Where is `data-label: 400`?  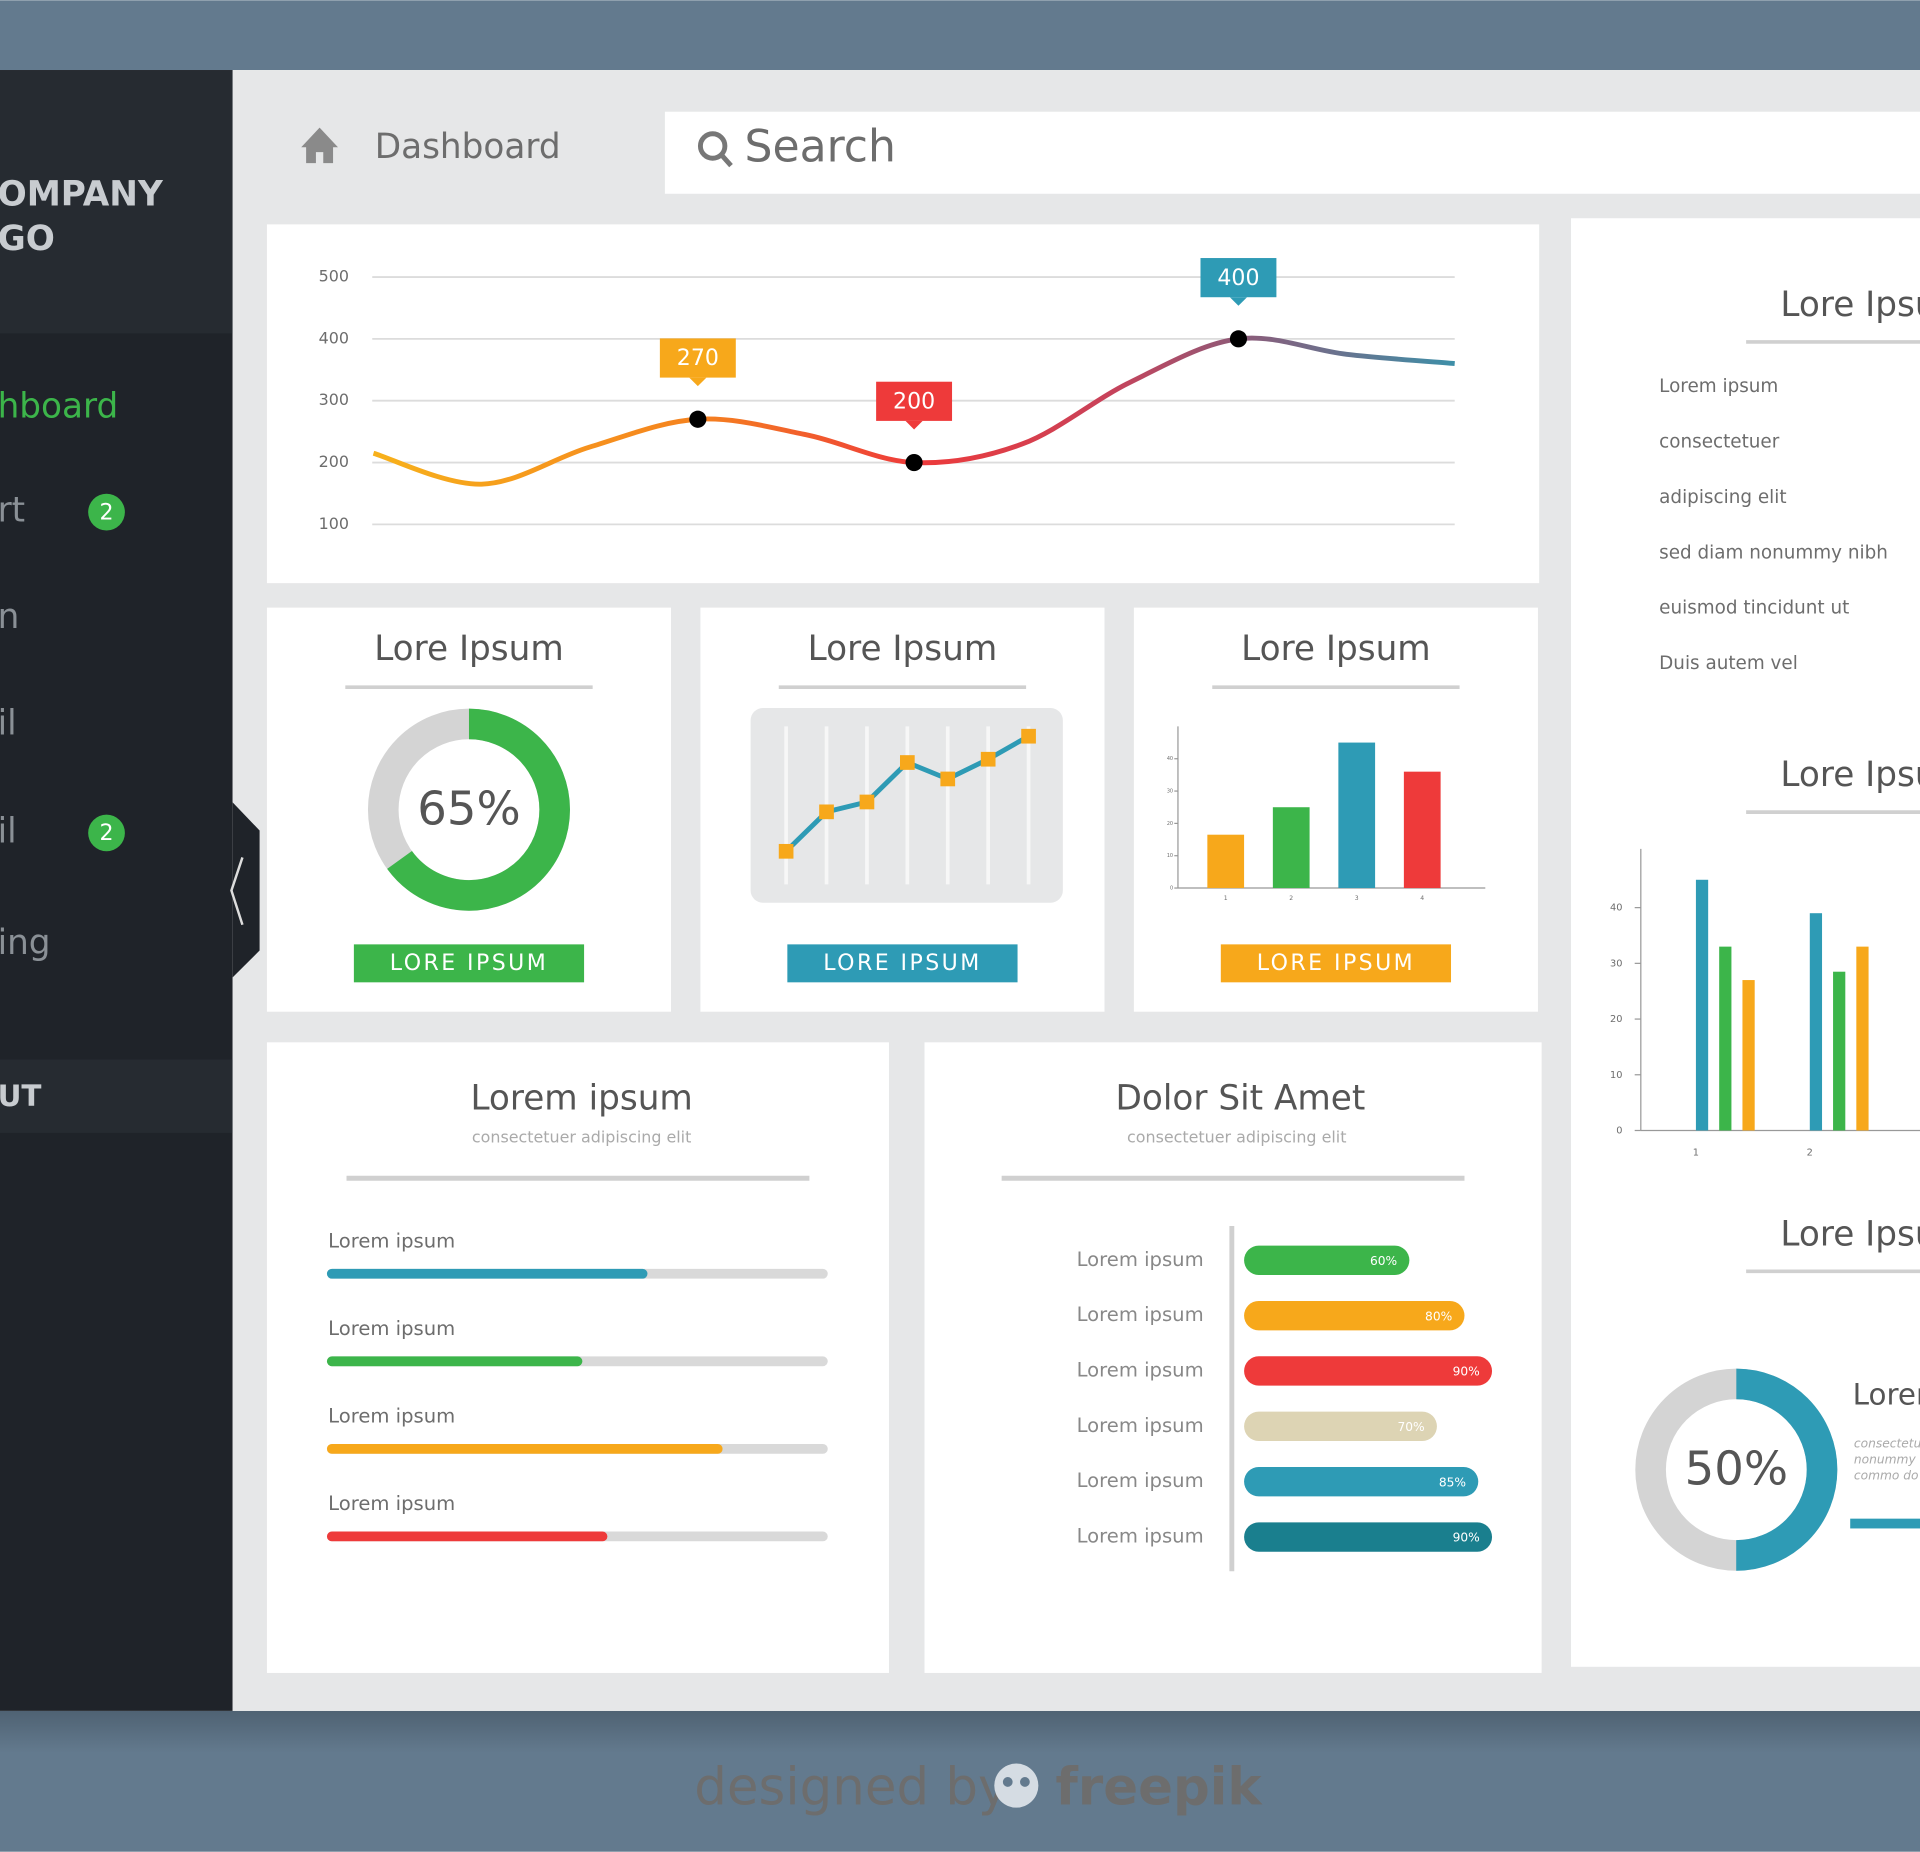 data-label: 400 is located at coordinates (1238, 278).